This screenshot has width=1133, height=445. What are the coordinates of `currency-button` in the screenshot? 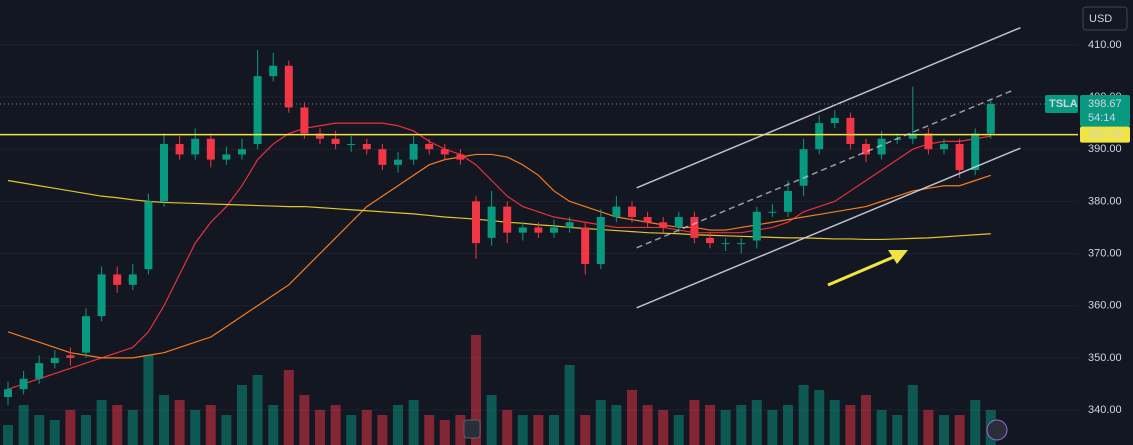 It's located at (1105, 18).